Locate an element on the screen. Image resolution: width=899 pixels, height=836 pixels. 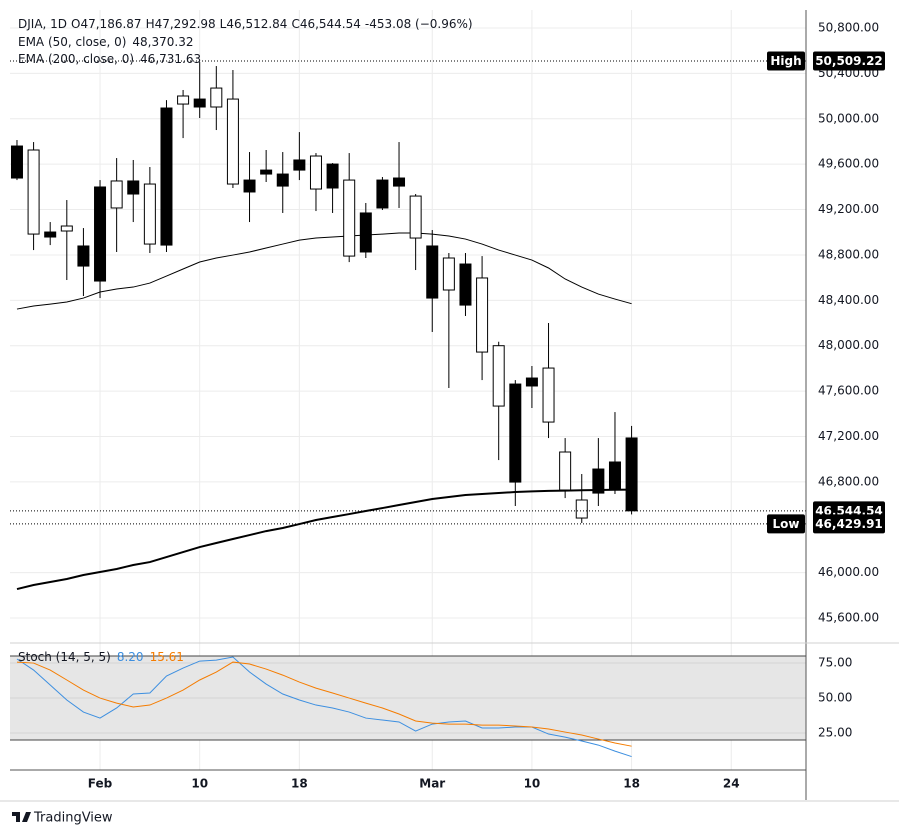
ema-value: 46,731.63 is located at coordinates (170, 59).